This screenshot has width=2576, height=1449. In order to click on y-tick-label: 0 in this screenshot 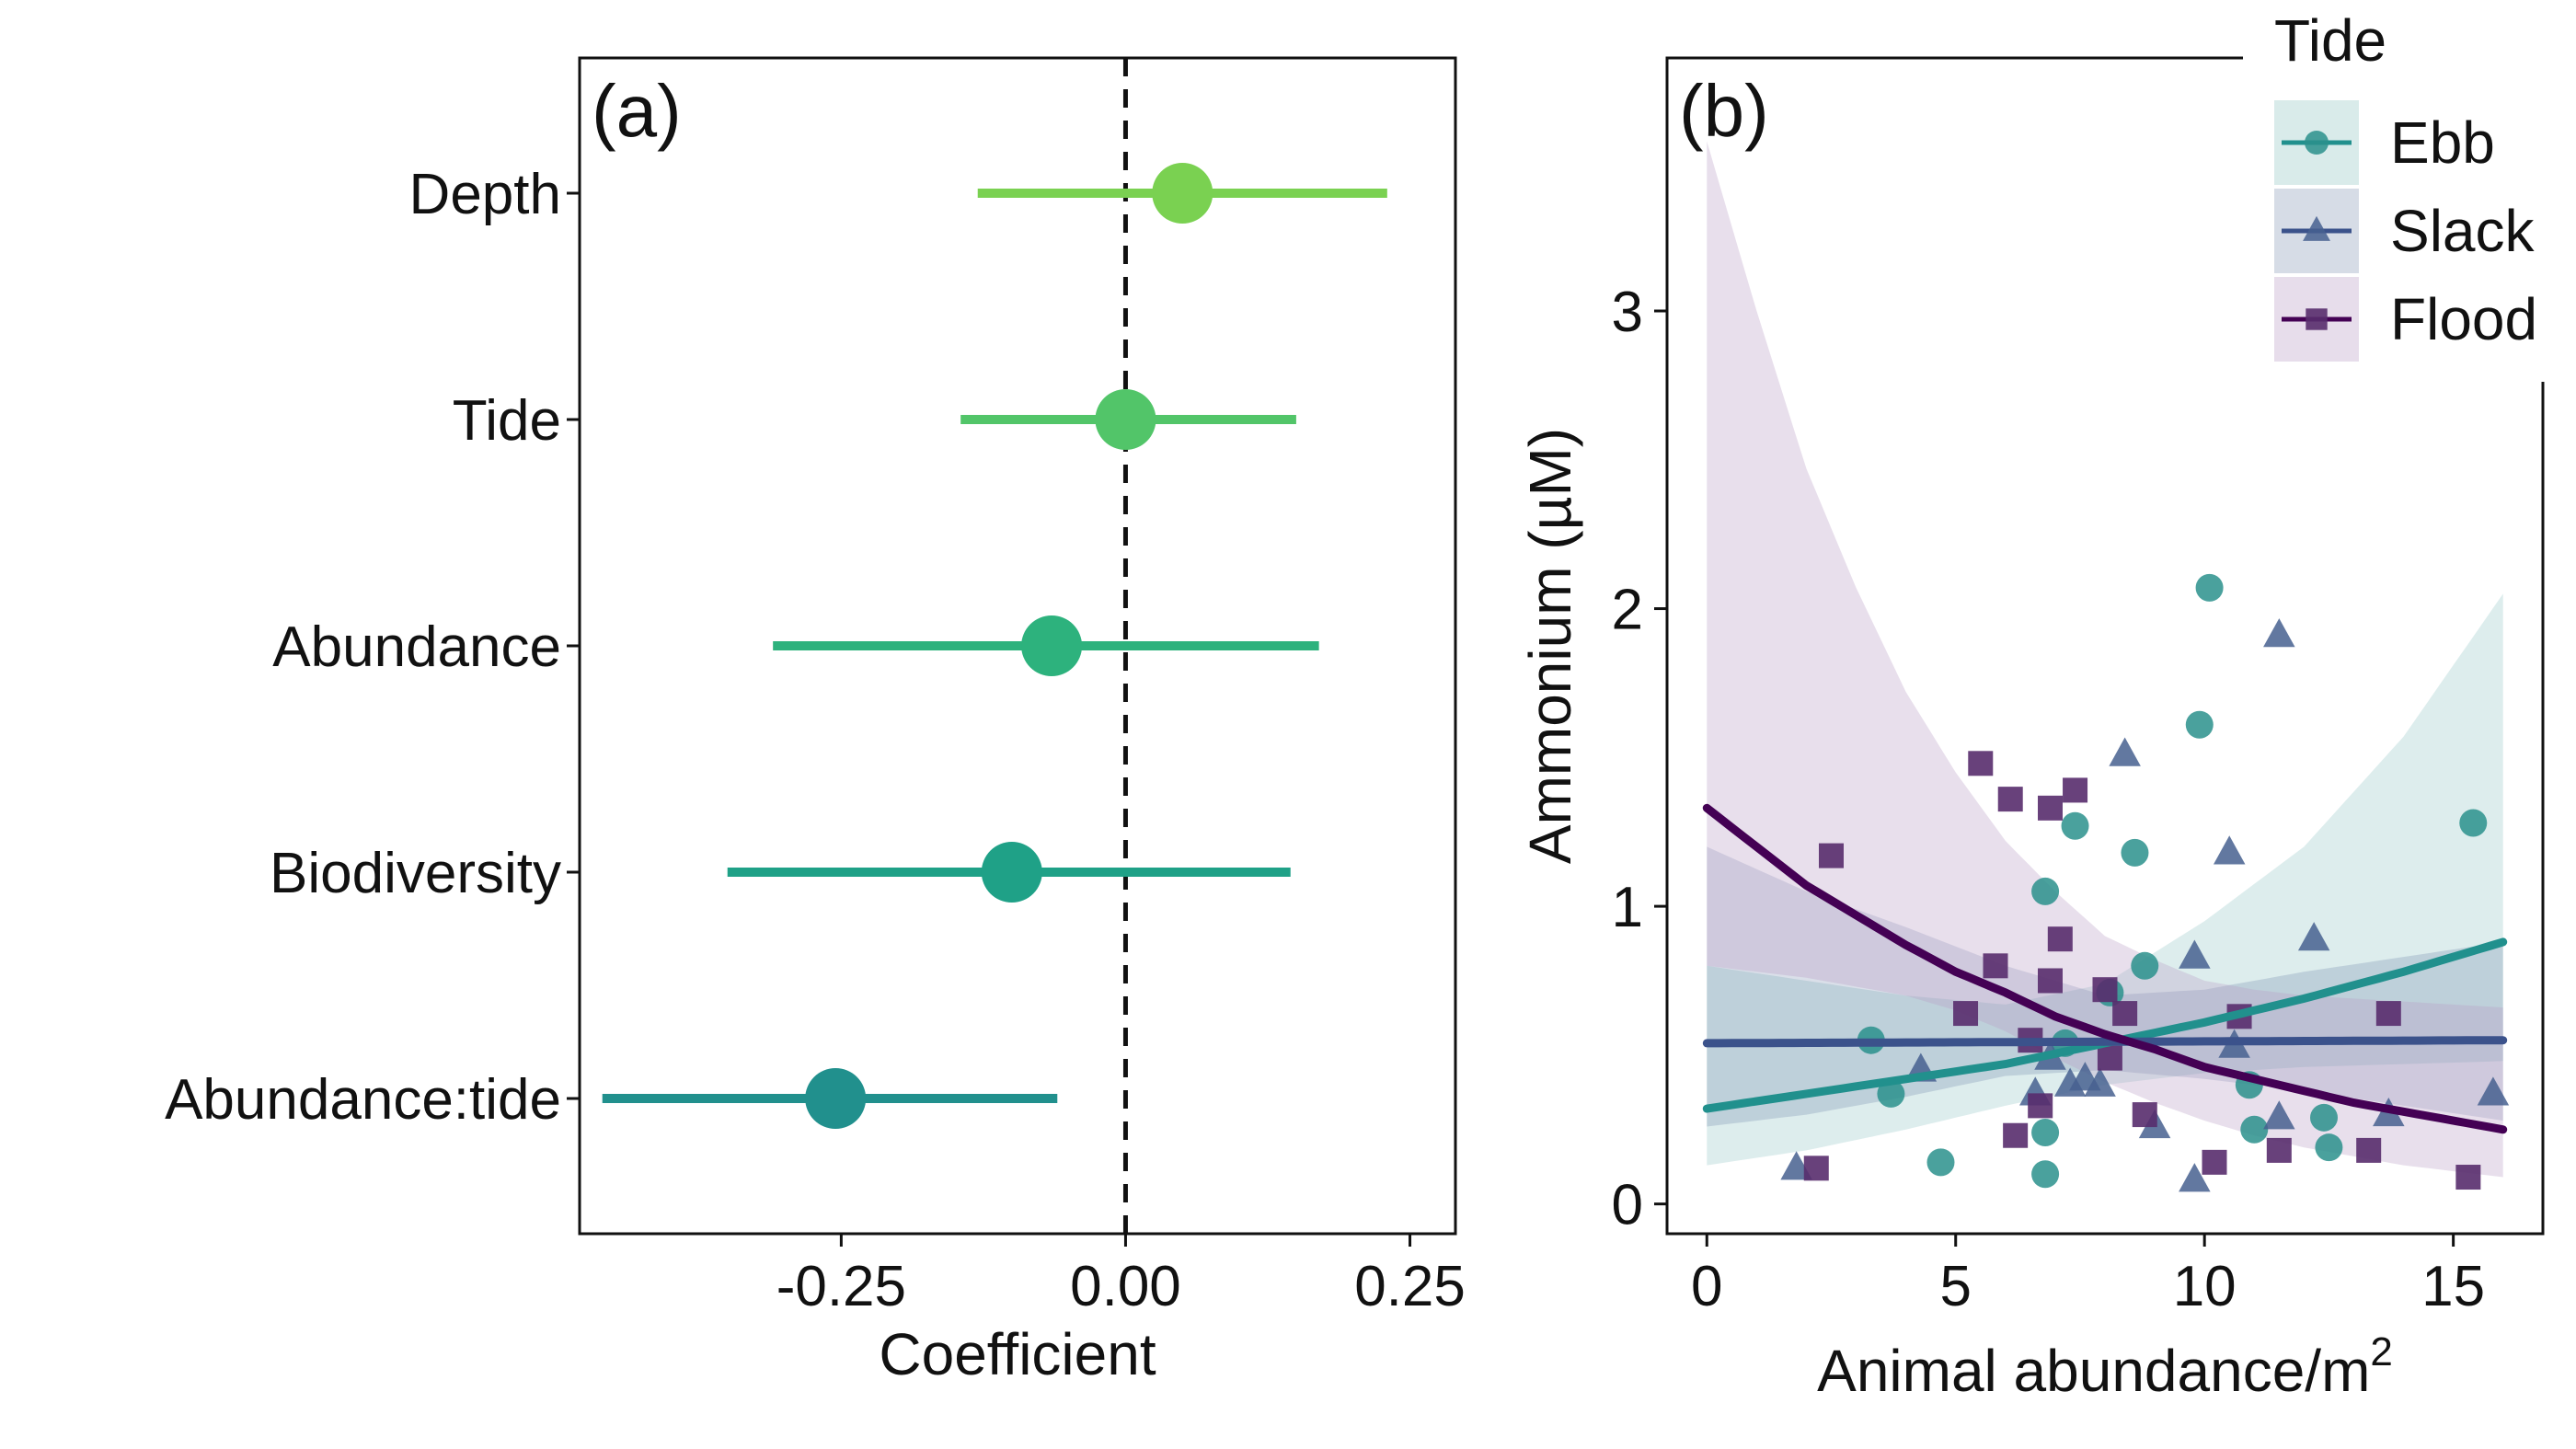, I will do `click(1627, 1205)`.